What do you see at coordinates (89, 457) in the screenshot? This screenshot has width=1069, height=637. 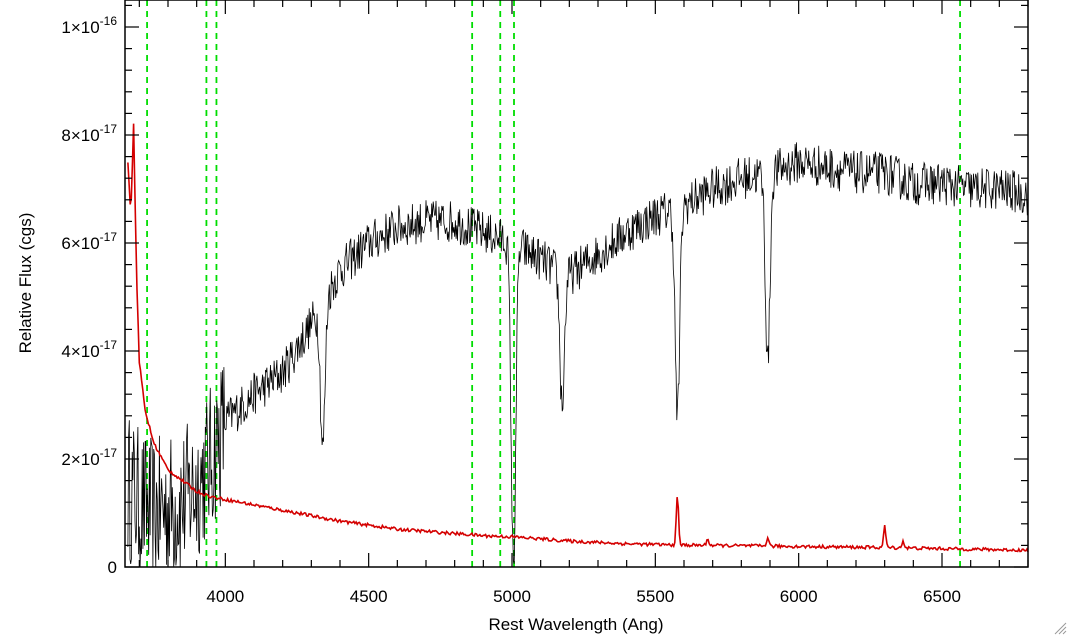 I see `y-tick-label: 2×10⁻¹⁷` at bounding box center [89, 457].